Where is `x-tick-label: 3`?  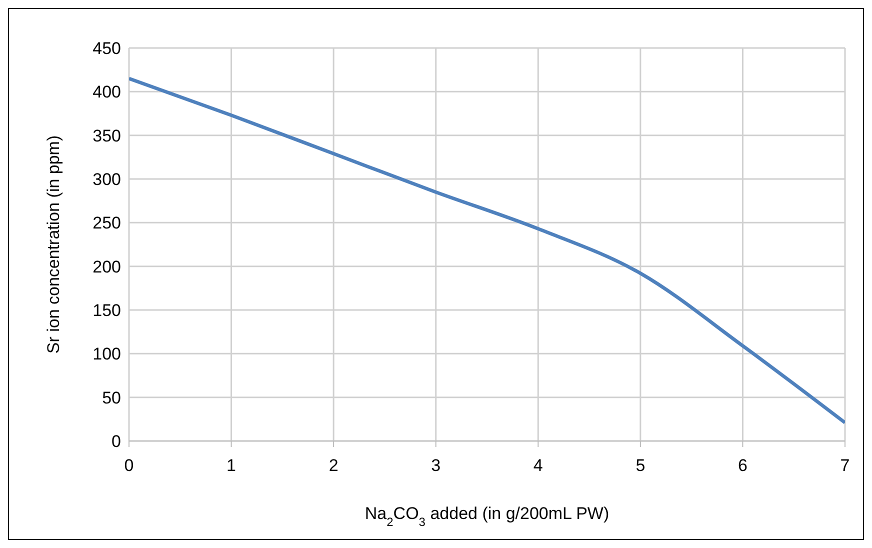
x-tick-label: 3 is located at coordinates (436, 466).